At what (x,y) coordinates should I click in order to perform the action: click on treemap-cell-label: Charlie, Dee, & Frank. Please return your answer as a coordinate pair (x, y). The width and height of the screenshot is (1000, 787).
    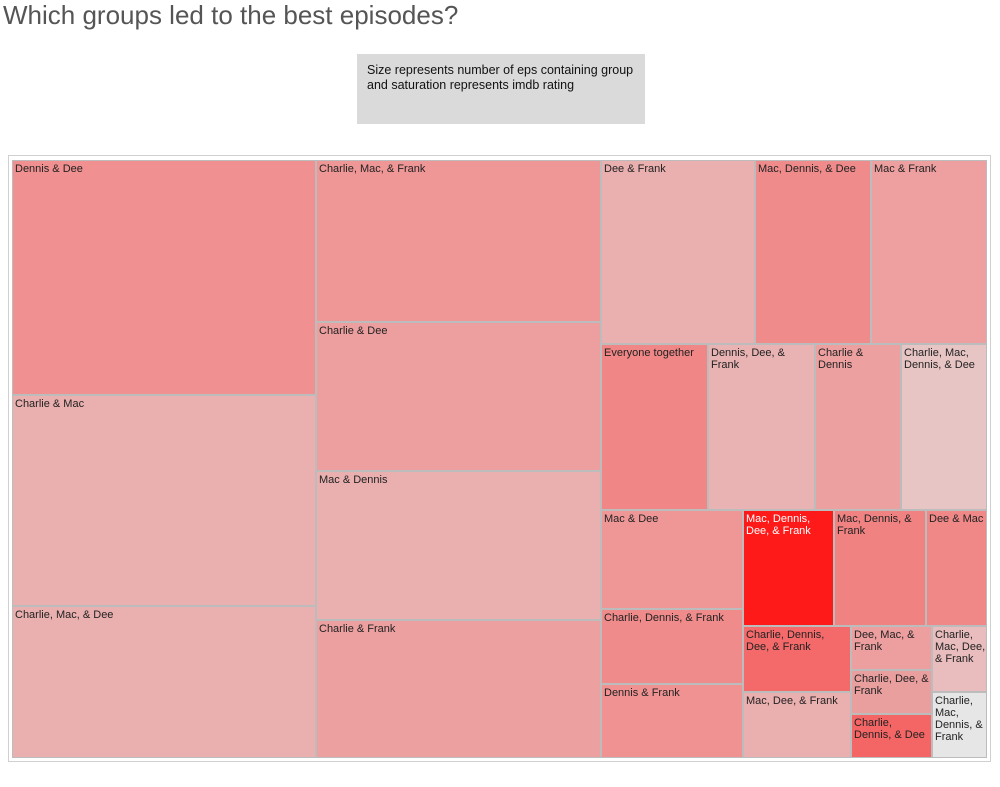
    Looking at the image, I should click on (891, 685).